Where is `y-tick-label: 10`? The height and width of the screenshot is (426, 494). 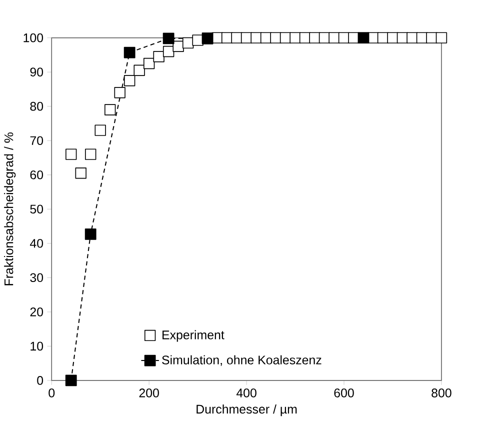
y-tick-label: 10 is located at coordinates (37, 346).